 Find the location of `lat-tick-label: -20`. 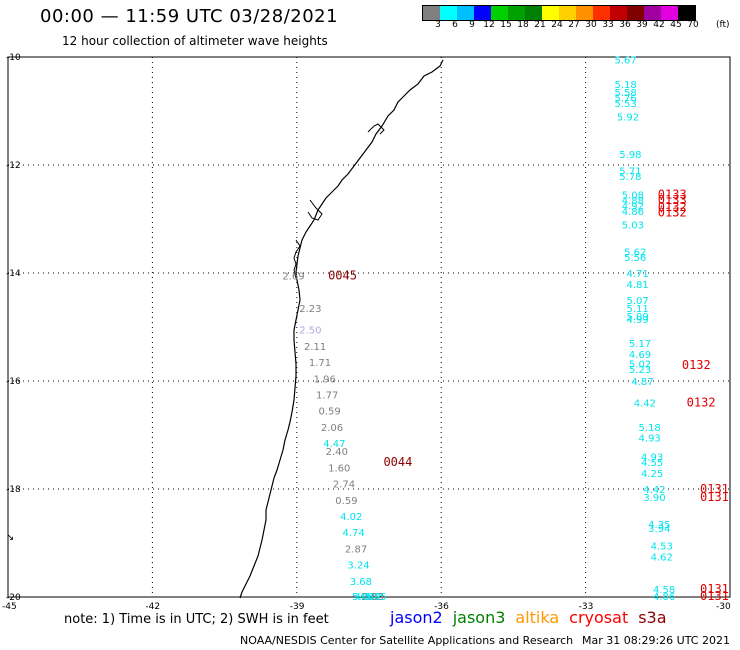

lat-tick-label: -20 is located at coordinates (13, 598).